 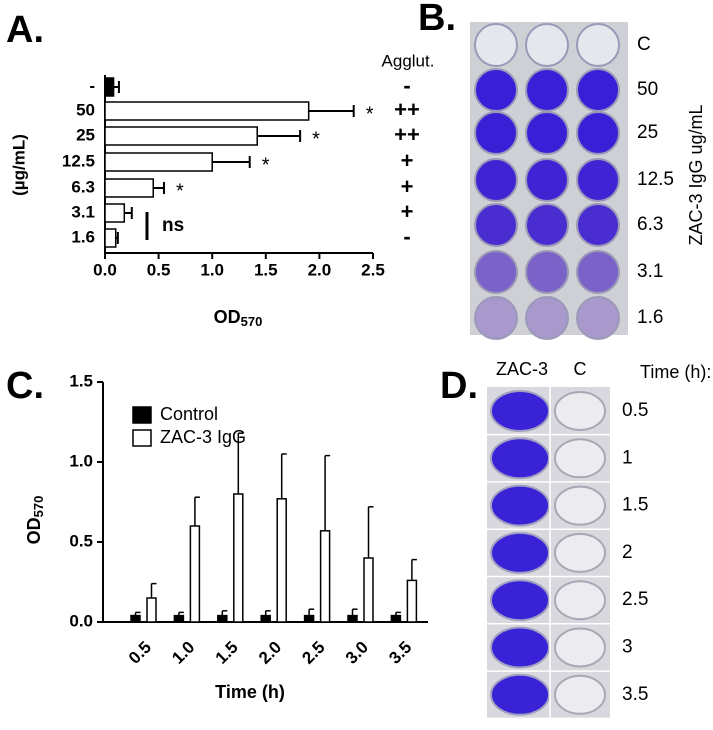 What do you see at coordinates (105, 269) in the screenshot?
I see `x-tick-label: 0.0` at bounding box center [105, 269].